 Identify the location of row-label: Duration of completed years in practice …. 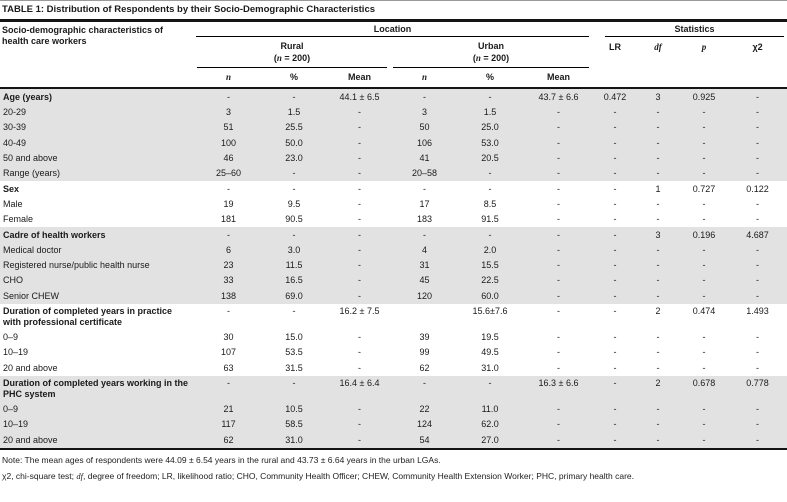
(88, 316).